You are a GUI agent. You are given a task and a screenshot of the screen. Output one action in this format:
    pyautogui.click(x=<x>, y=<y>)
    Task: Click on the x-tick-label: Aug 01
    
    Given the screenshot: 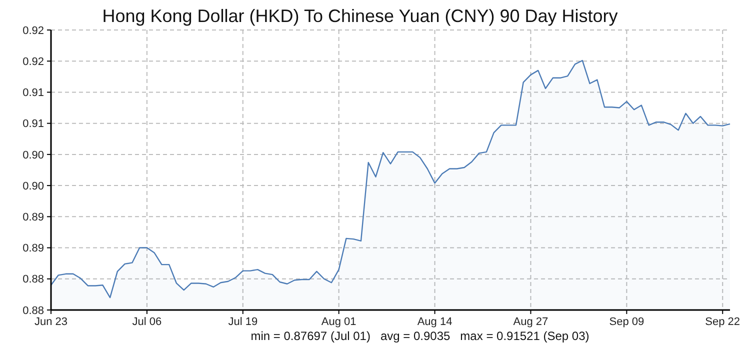 What is the action you would take?
    pyautogui.click(x=338, y=322)
    